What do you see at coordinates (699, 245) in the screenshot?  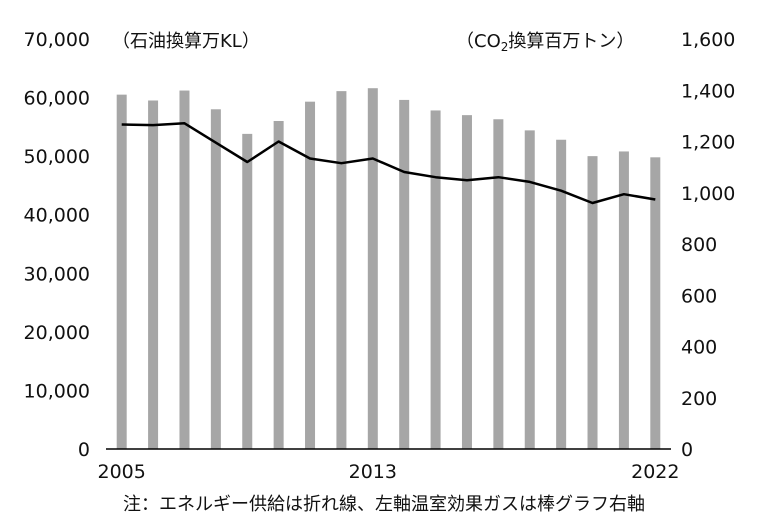 I see `right-tick-label: 800` at bounding box center [699, 245].